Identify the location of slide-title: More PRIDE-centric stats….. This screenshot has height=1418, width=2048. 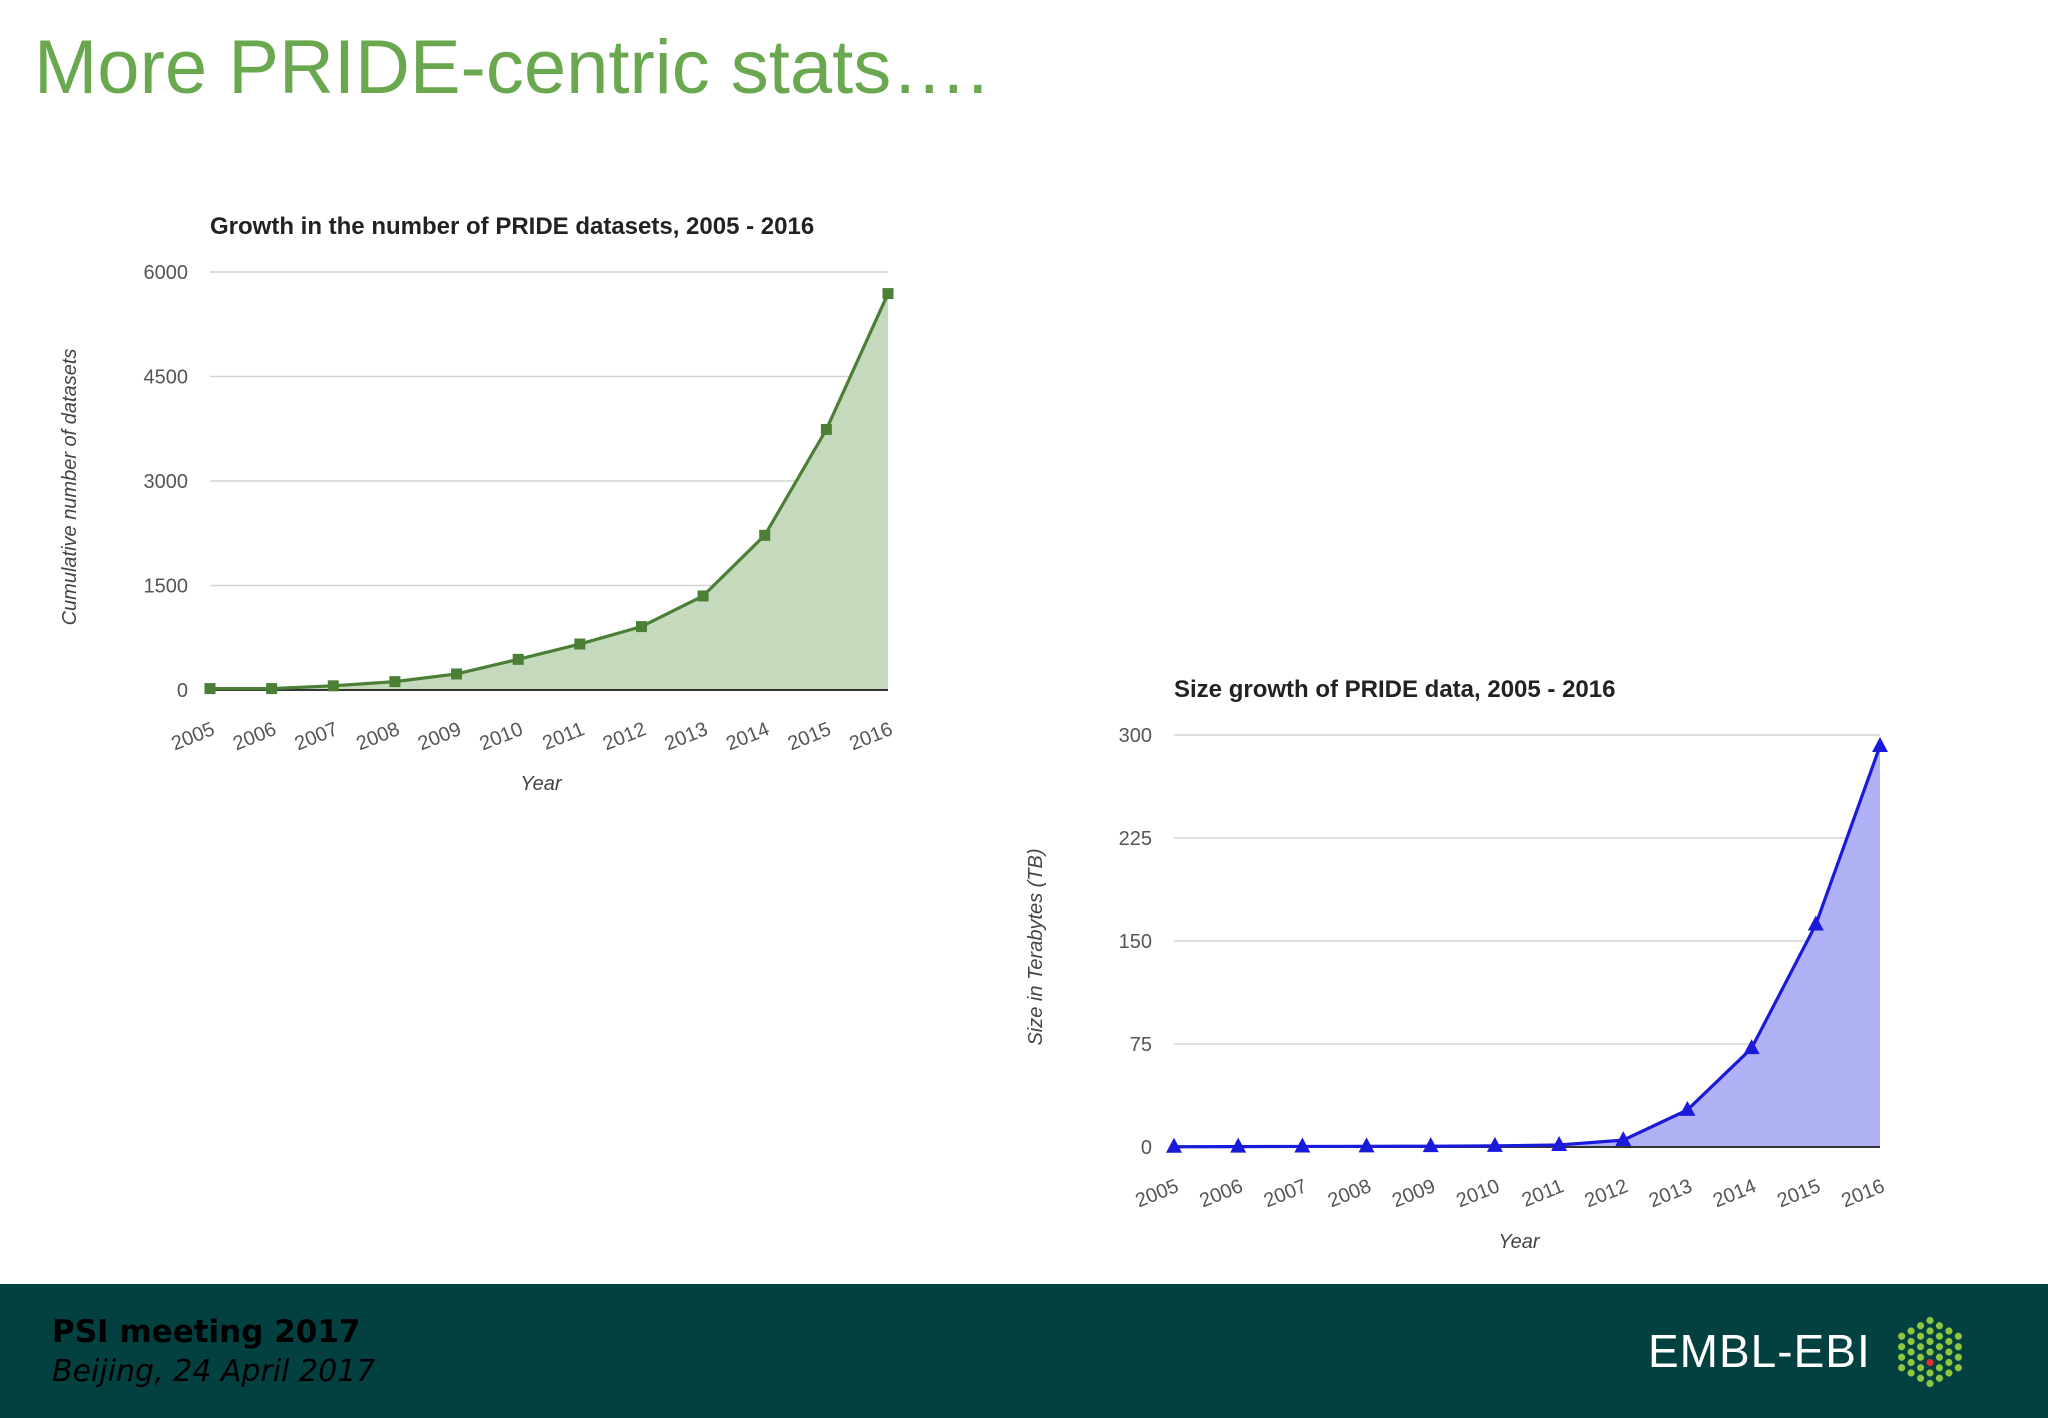
(511, 67).